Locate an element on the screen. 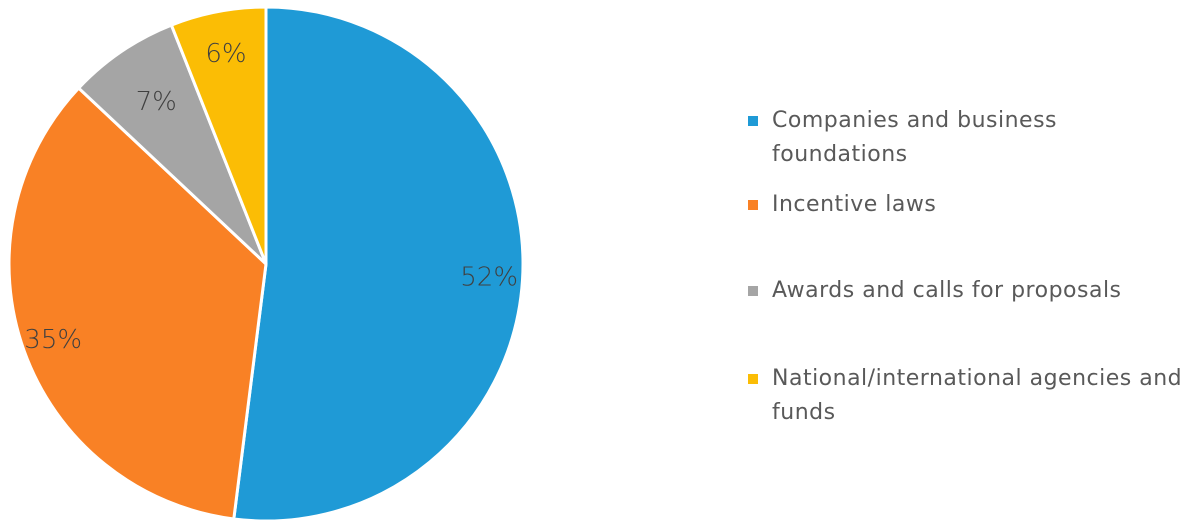  legend-item-incentive-laws: Incentive laws is located at coordinates (970, 205).